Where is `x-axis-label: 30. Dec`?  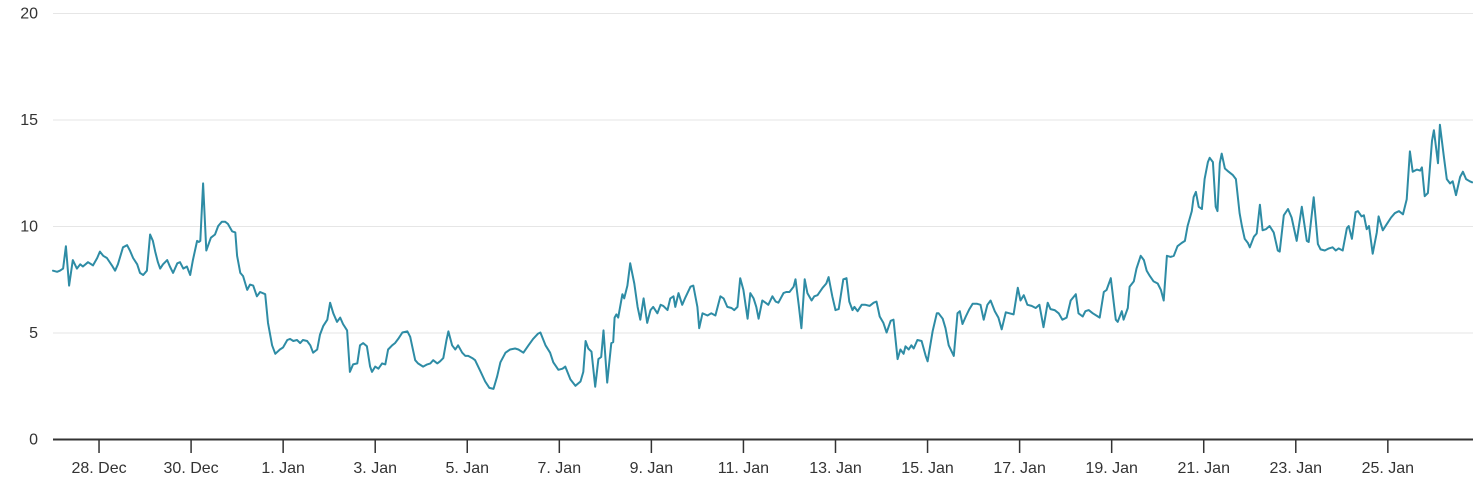 x-axis-label: 30. Dec is located at coordinates (191, 468).